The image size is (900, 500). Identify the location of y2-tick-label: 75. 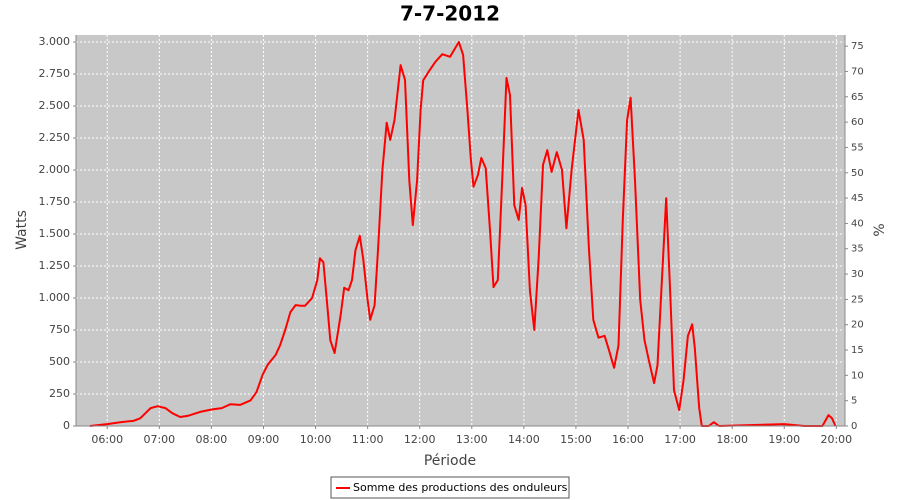
(857, 46).